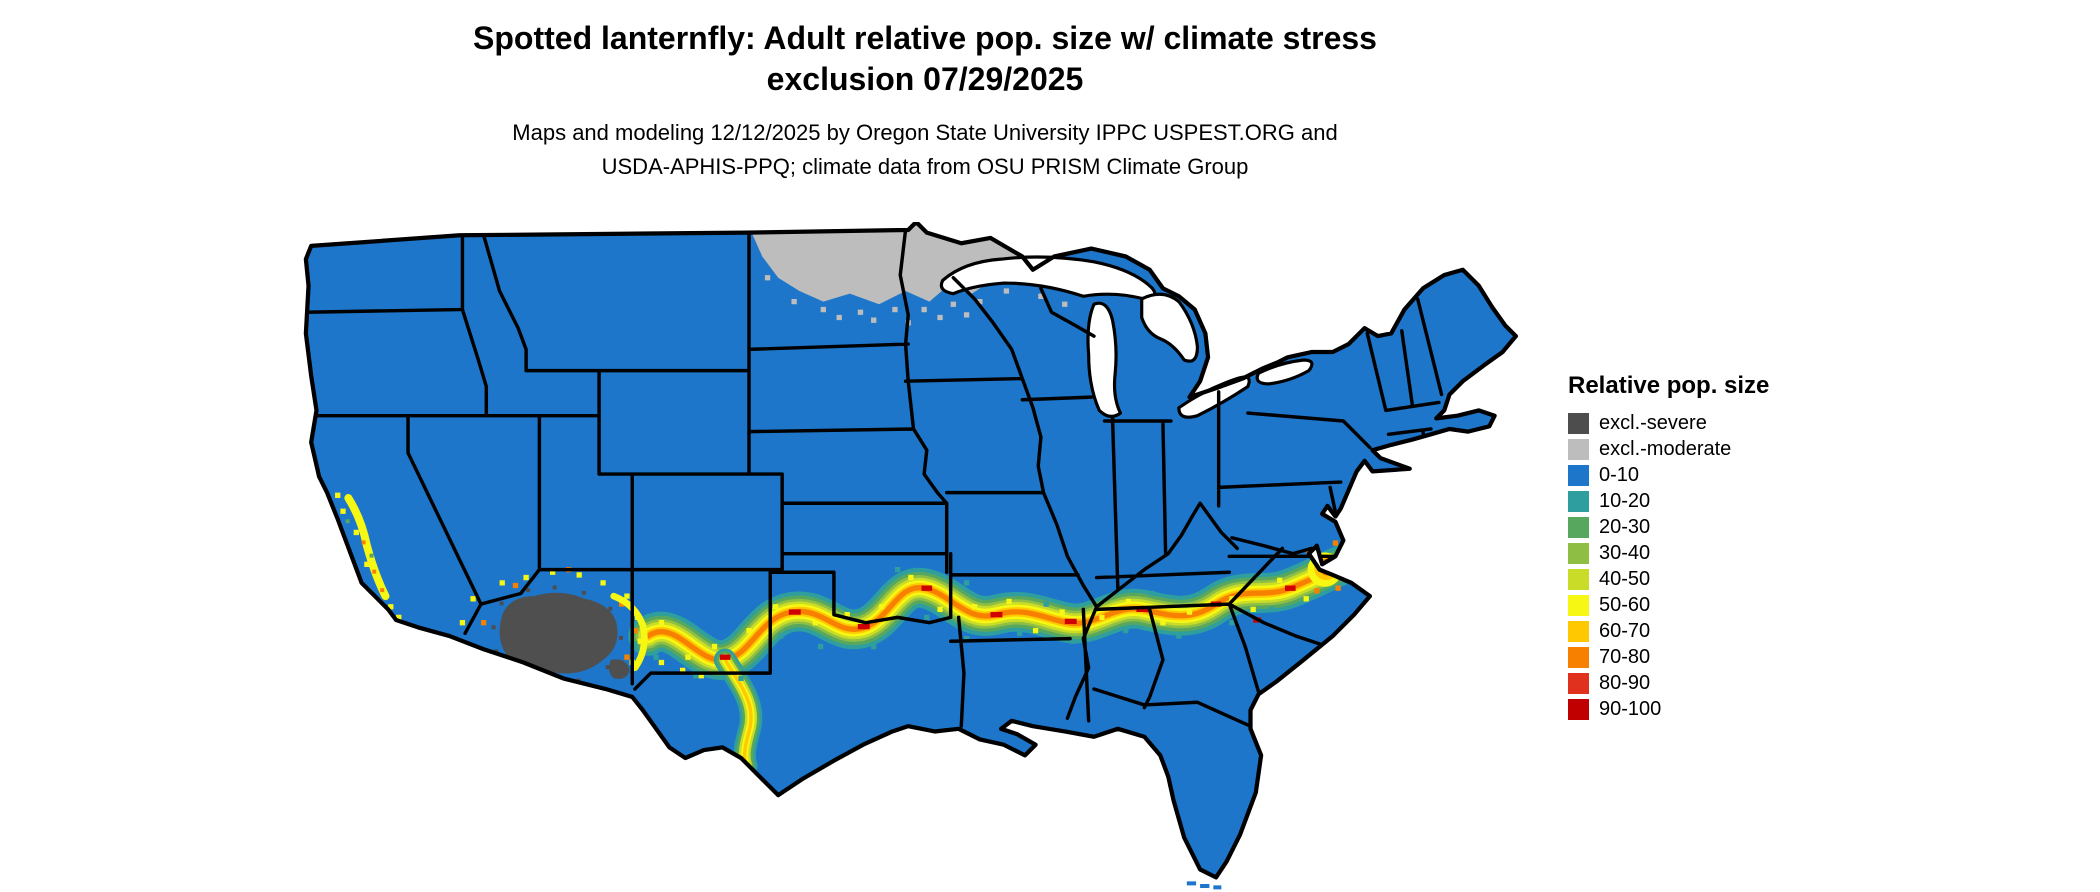 Image resolution: width=2100 pixels, height=892 pixels. What do you see at coordinates (1708, 683) in the screenshot?
I see `legend-item: 80-90` at bounding box center [1708, 683].